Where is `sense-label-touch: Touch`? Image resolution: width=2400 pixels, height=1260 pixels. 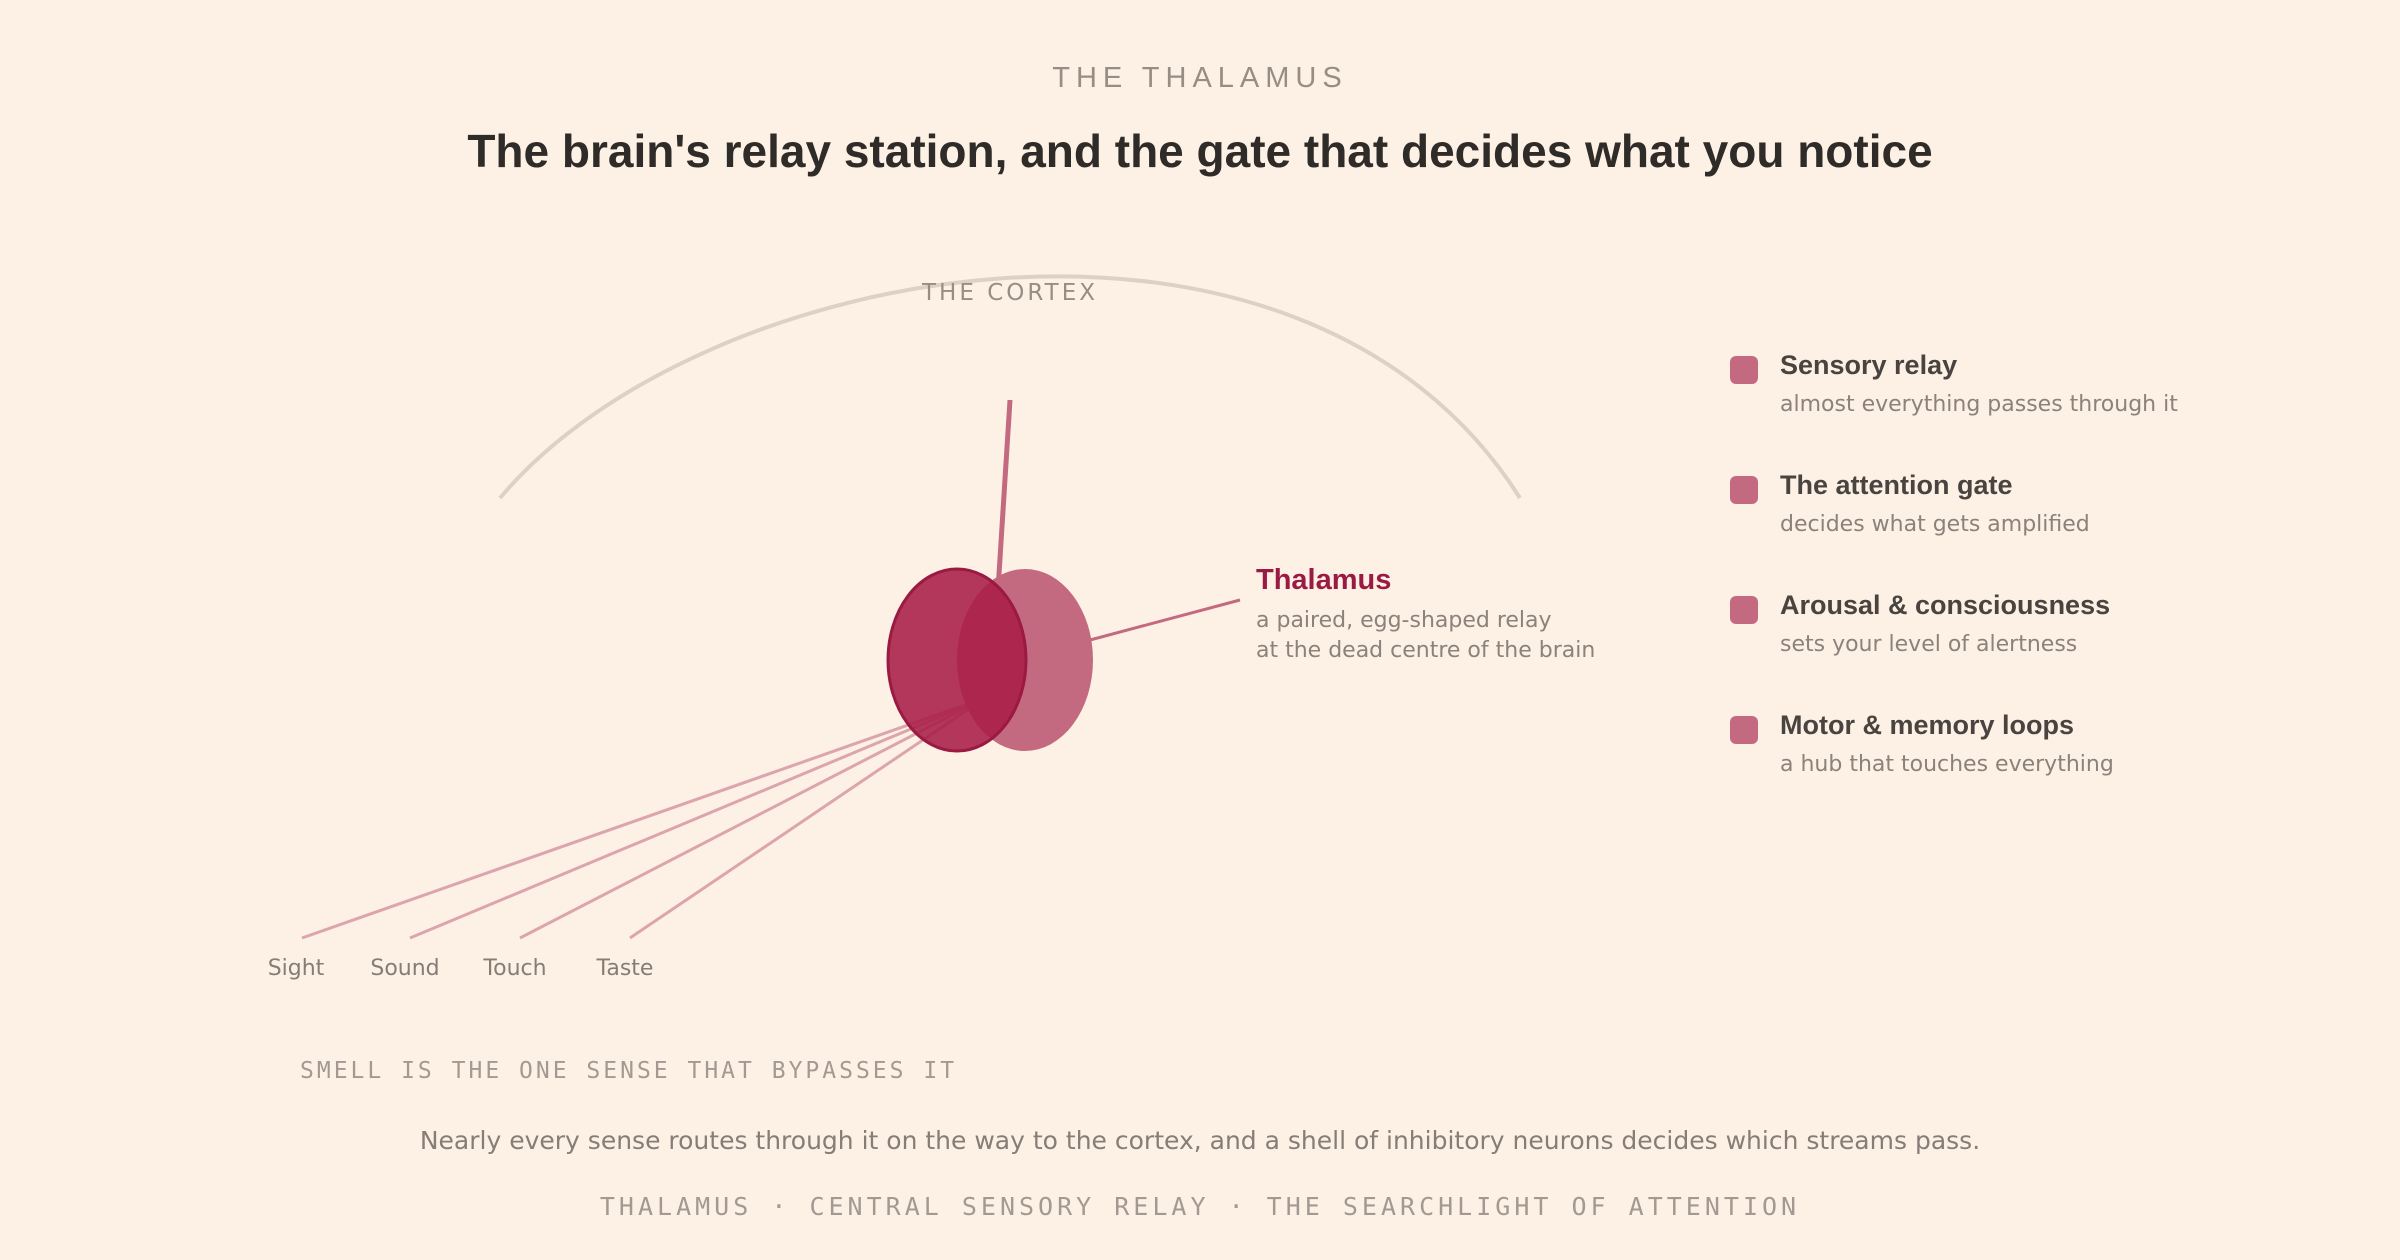
sense-label-touch: Touch is located at coordinates (514, 968).